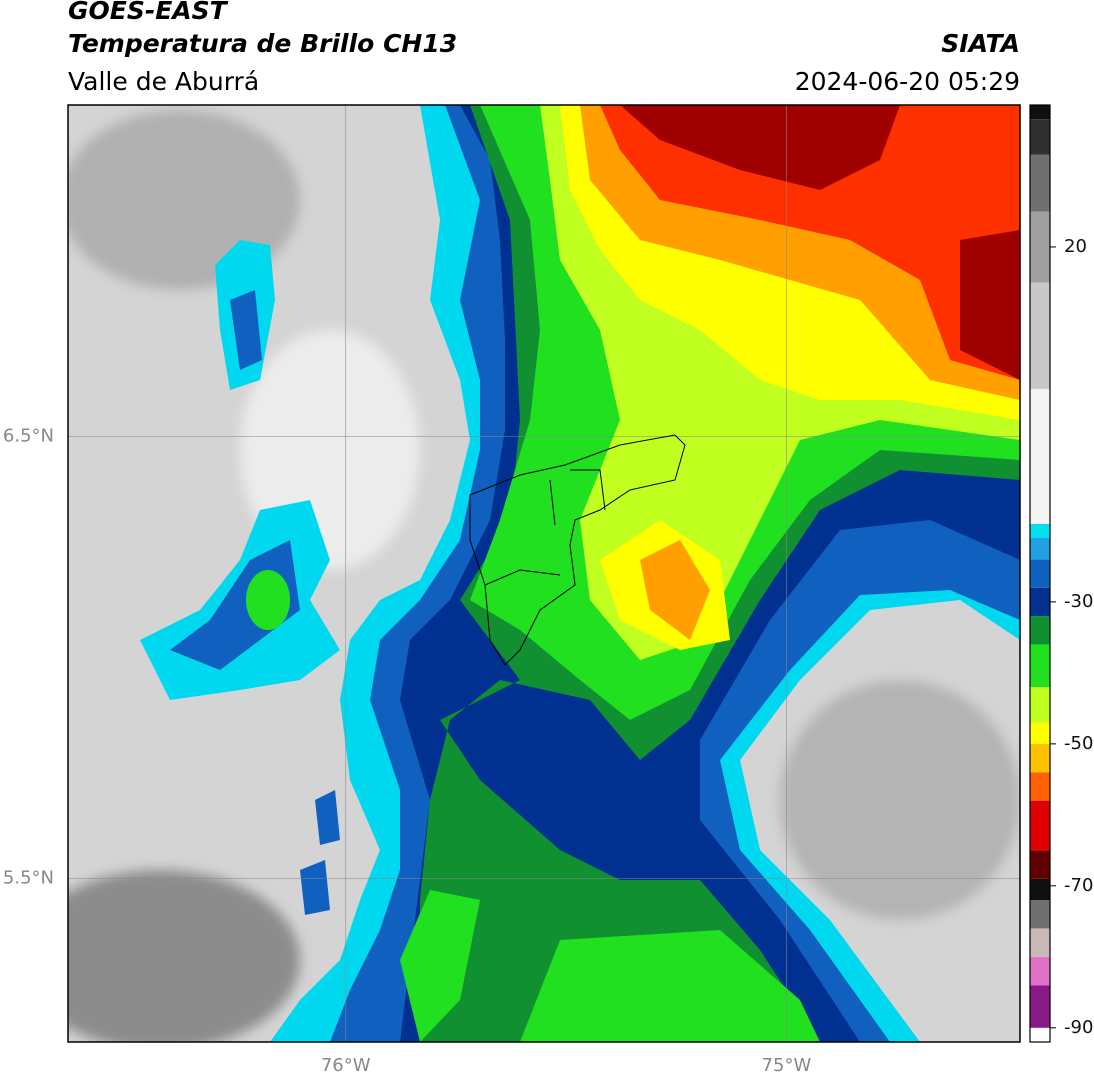 The width and height of the screenshot is (1094, 1078). What do you see at coordinates (907, 81) in the screenshot?
I see `datetime: 2024-06-20 05:29` at bounding box center [907, 81].